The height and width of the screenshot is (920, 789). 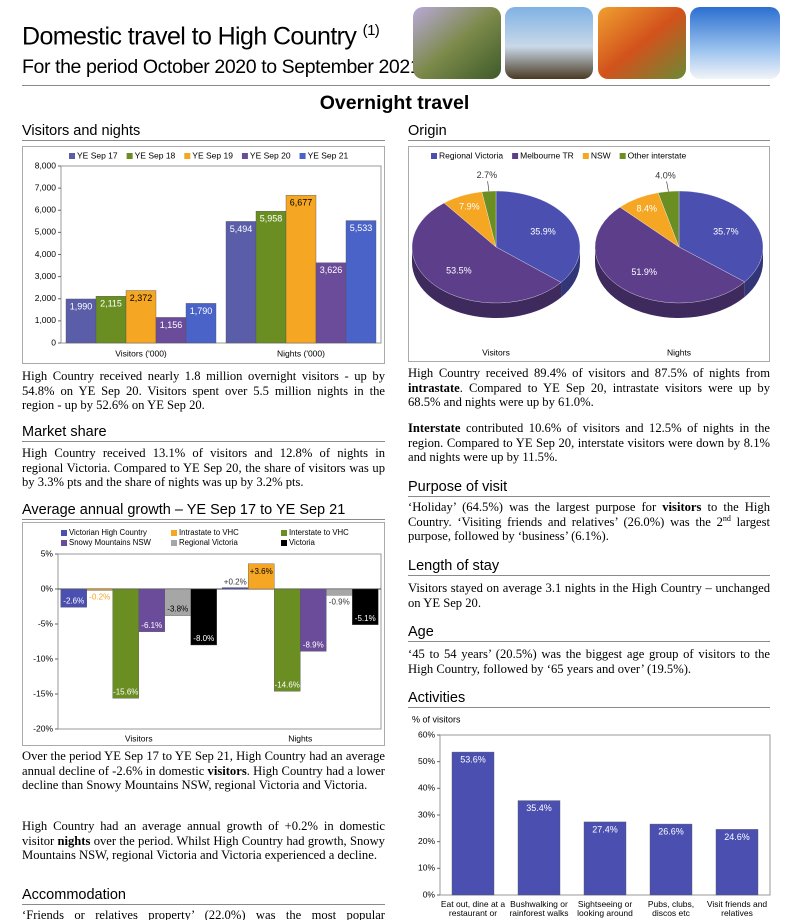 I want to click on y-tick-label: 10%, so click(x=426, y=868).